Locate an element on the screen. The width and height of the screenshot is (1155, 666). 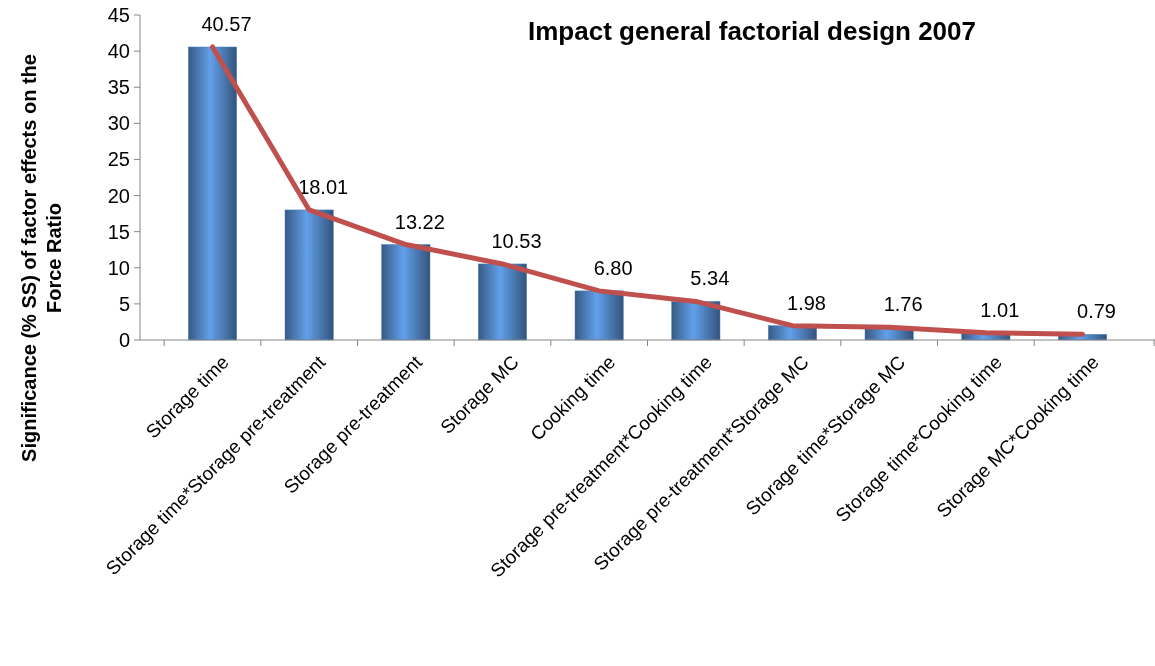
y-tick-label: 35 is located at coordinates (118, 87).